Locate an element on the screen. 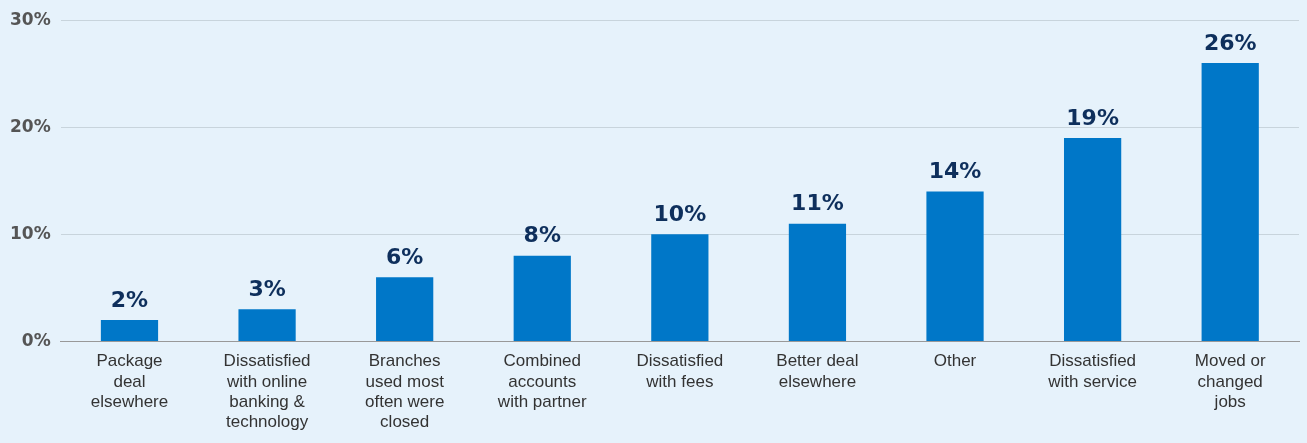  x-tick-label: Branches used most often were closed is located at coordinates (404, 391).